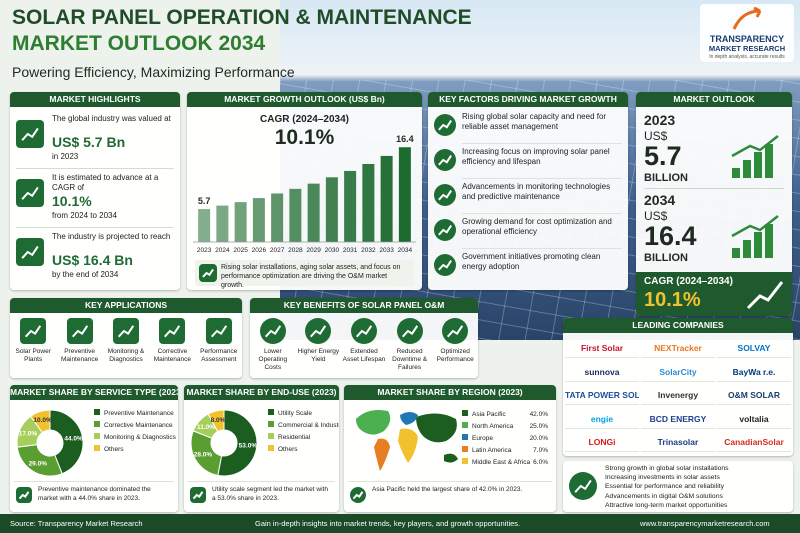  What do you see at coordinates (261, 392) in the screenshot?
I see `panel-heading: MARKET SHARE BY END-USE (2023)` at bounding box center [261, 392].